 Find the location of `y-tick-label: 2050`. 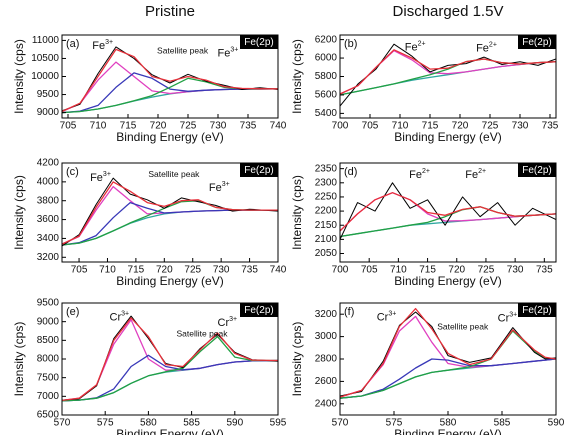

y-tick-label: 2050 is located at coordinates (326, 253).